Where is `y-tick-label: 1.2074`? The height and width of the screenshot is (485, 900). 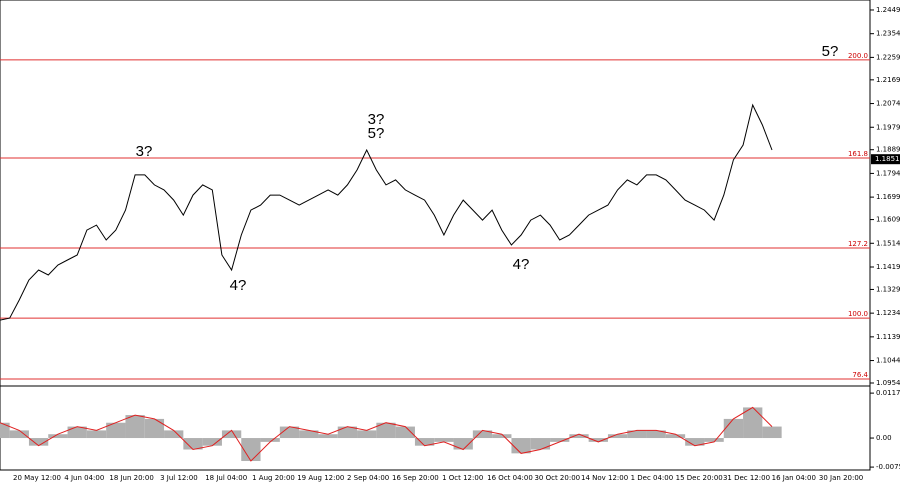 y-tick-label: 1.2074 is located at coordinates (888, 104).